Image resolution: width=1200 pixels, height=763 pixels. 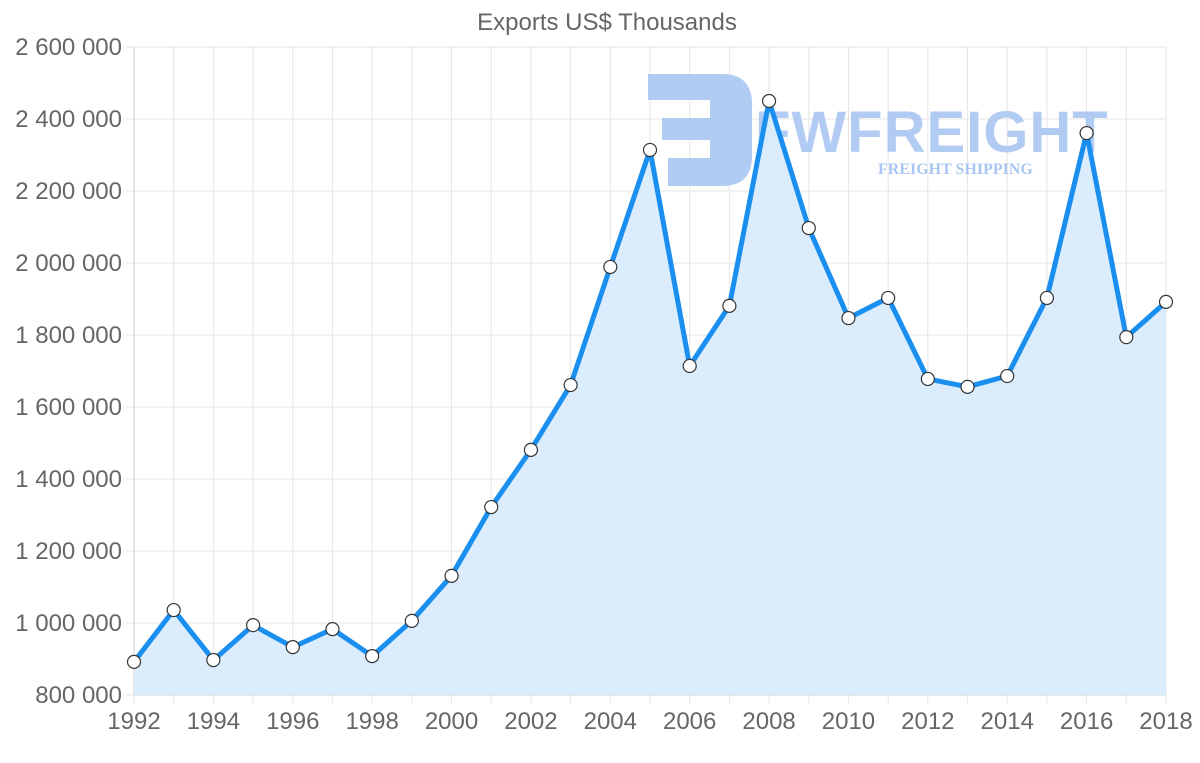 I want to click on chart-title: Exports US$ Thousands, so click(x=607, y=22).